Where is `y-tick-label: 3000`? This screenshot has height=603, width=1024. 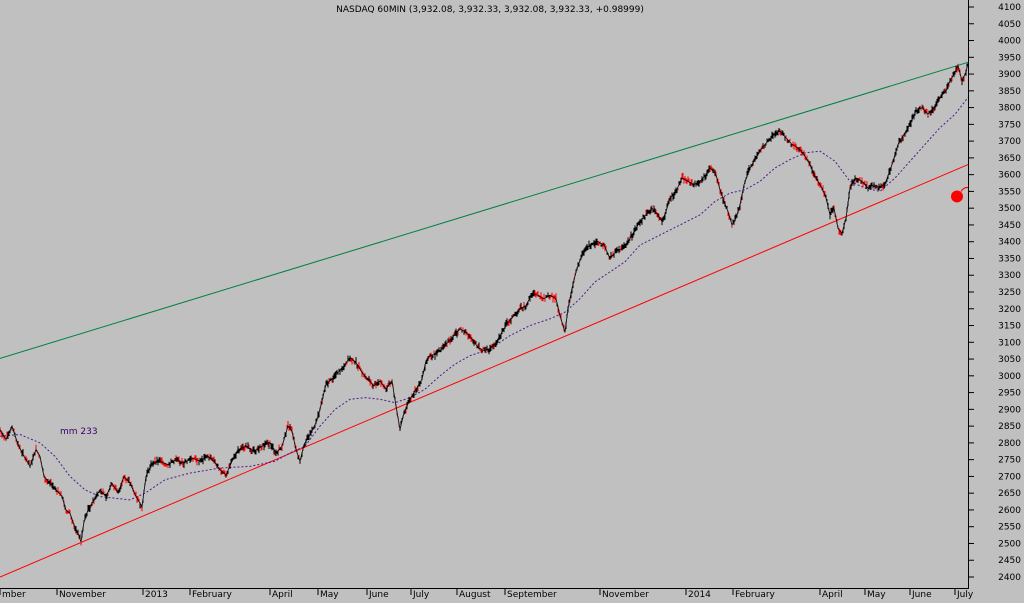 y-tick-label: 3000 is located at coordinates (1009, 377).